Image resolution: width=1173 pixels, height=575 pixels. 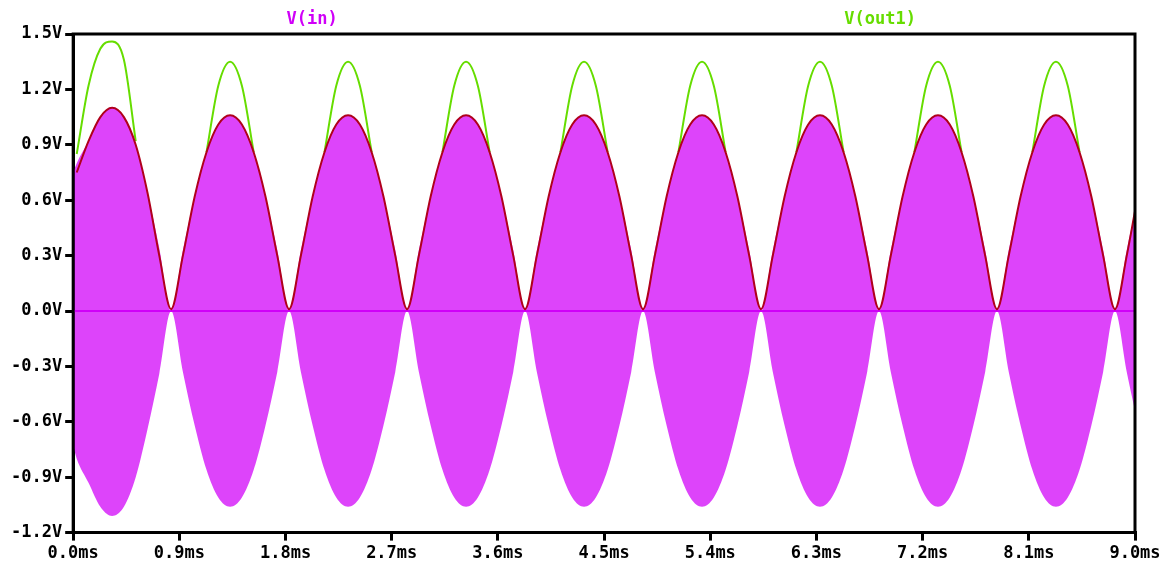 I want to click on x-tick-label: 7.2ms, so click(x=923, y=552).